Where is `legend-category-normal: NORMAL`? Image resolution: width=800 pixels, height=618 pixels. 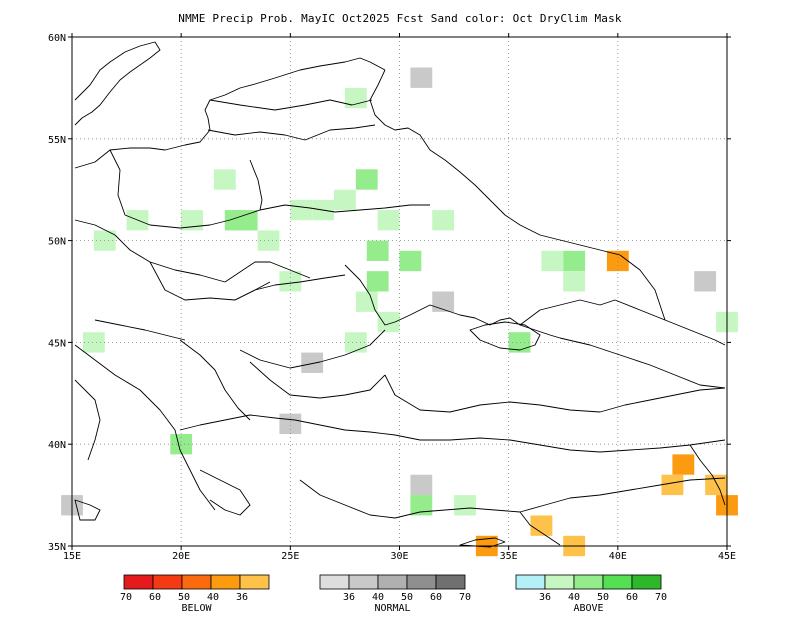 legend-category-normal: NORMAL is located at coordinates (392, 608).